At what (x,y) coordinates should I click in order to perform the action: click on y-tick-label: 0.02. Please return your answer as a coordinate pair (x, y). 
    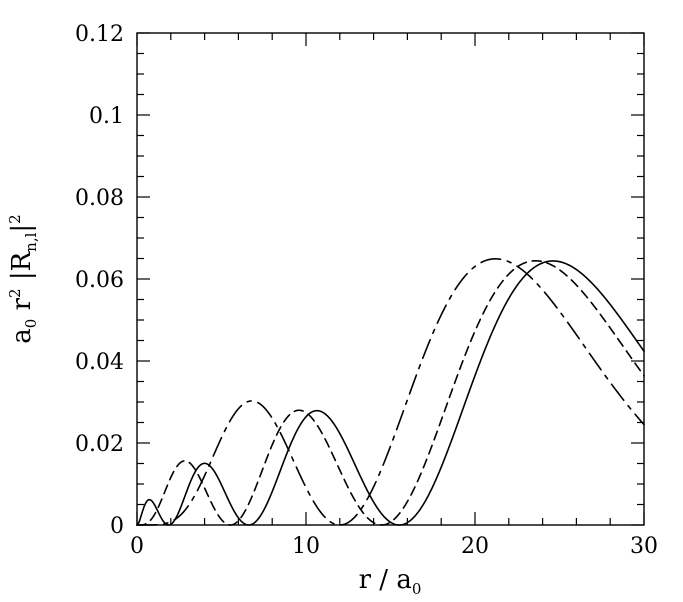
    Looking at the image, I should click on (99, 444).